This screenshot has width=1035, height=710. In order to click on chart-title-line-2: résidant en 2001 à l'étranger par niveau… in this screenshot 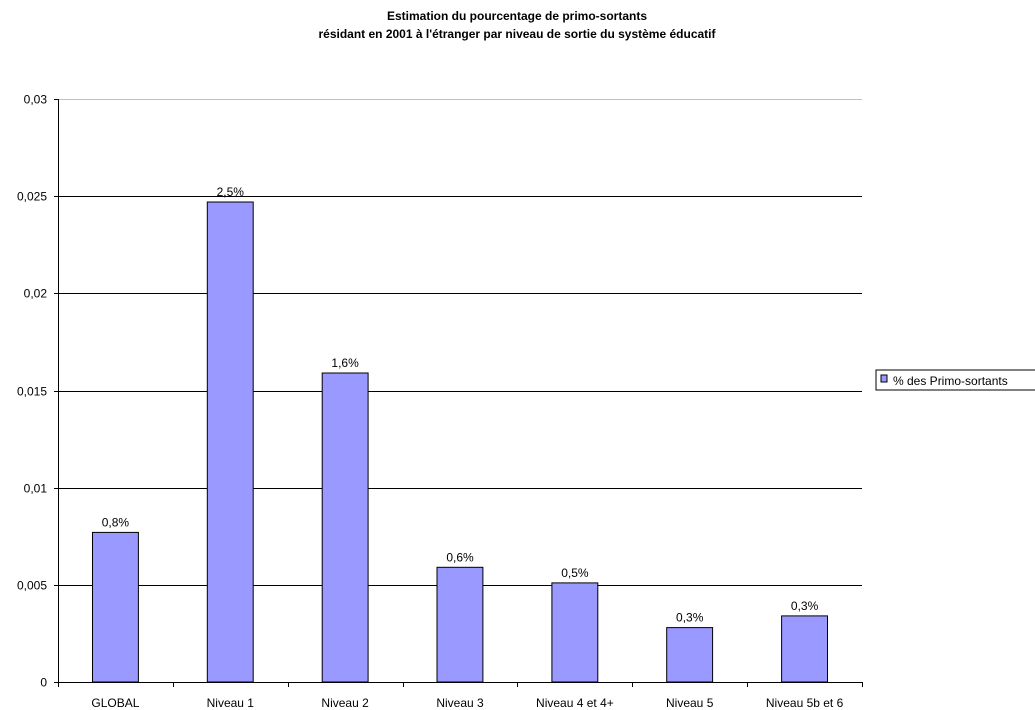, I will do `click(517, 34)`.